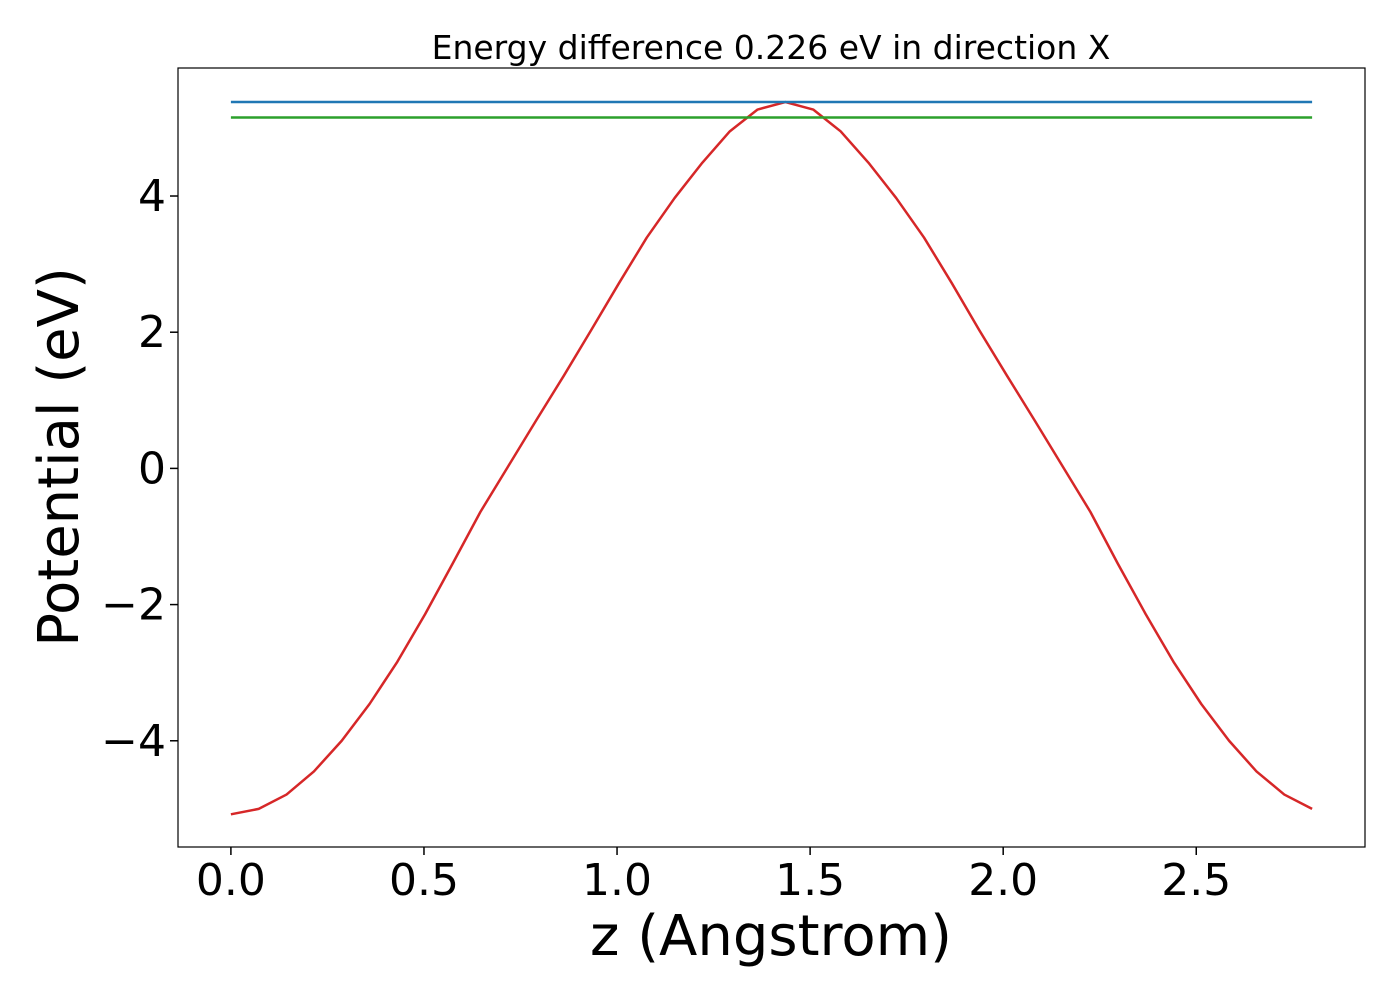 This screenshot has width=1400, height=1000. I want to click on y-tick-label: 2, so click(152, 332).